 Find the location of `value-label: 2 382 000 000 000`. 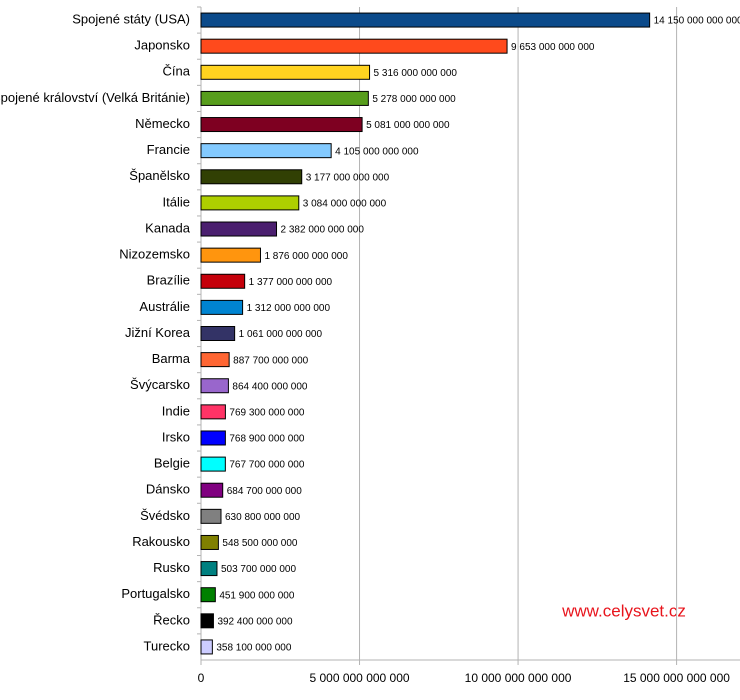

value-label: 2 382 000 000 000 is located at coordinates (323, 230).